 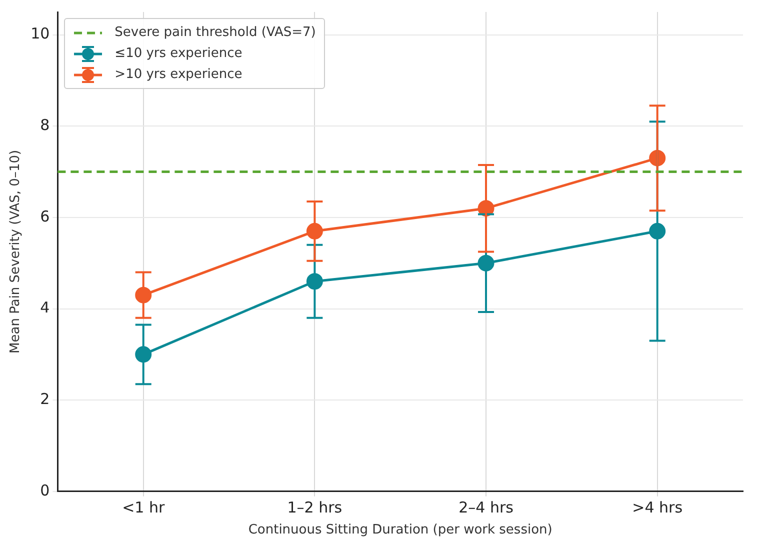 I want to click on y-tick-label: 10, so click(x=40, y=33).